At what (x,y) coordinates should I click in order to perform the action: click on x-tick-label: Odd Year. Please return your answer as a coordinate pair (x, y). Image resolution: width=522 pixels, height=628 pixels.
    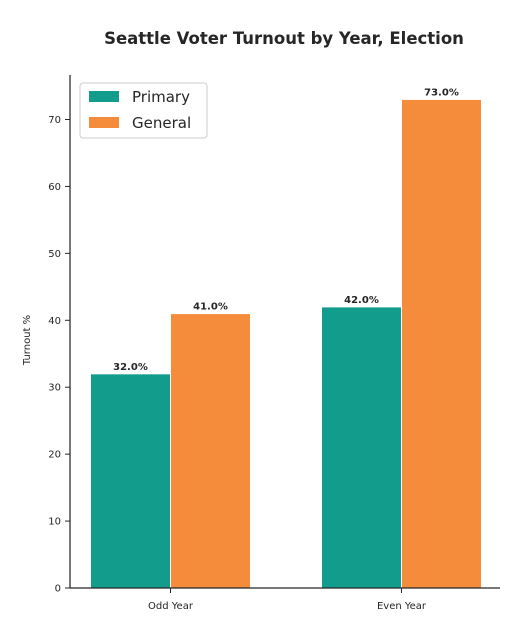
    Looking at the image, I should click on (171, 606).